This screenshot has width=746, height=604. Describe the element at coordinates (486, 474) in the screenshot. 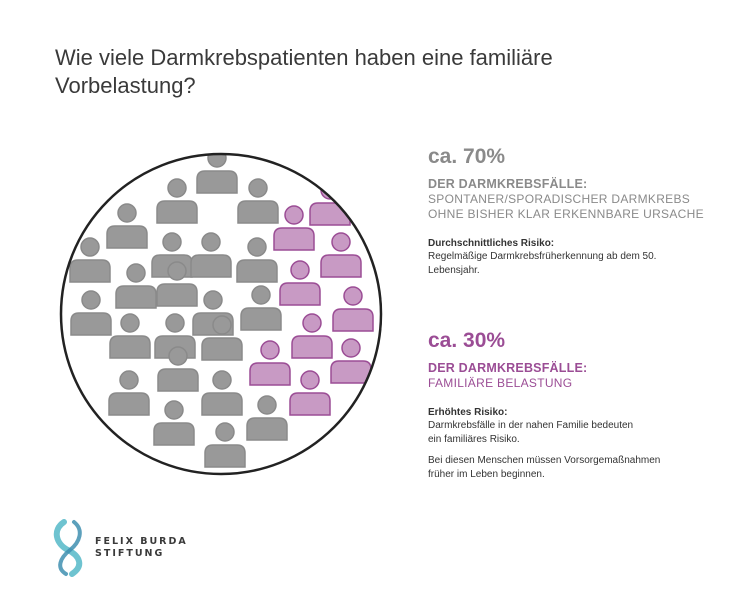

I see `extra-text-familial-line2: früher im Leben beginnen.` at that location.